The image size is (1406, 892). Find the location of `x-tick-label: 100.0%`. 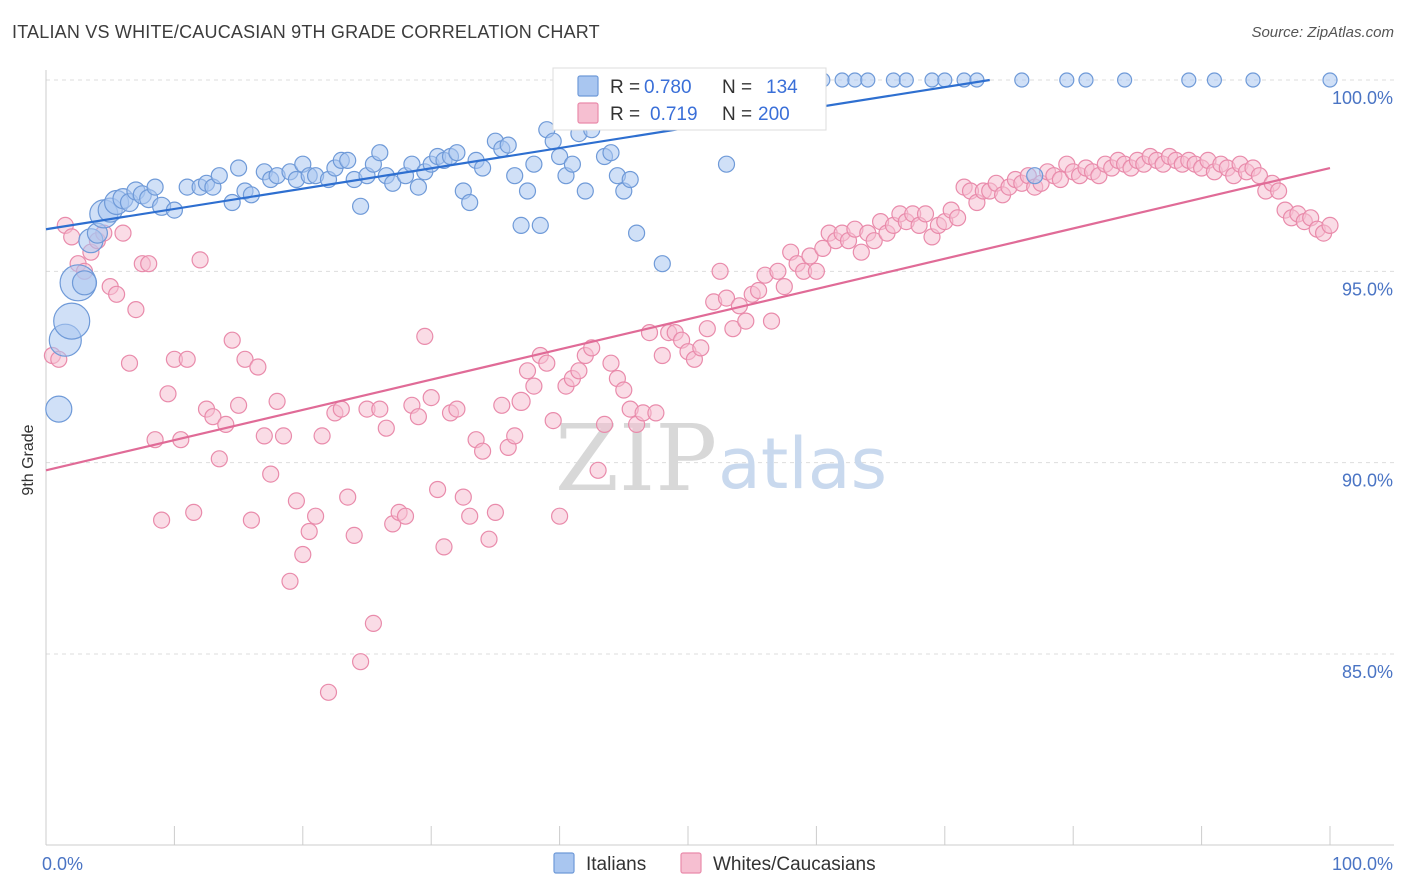

x-tick-label: 100.0% is located at coordinates (1362, 864).